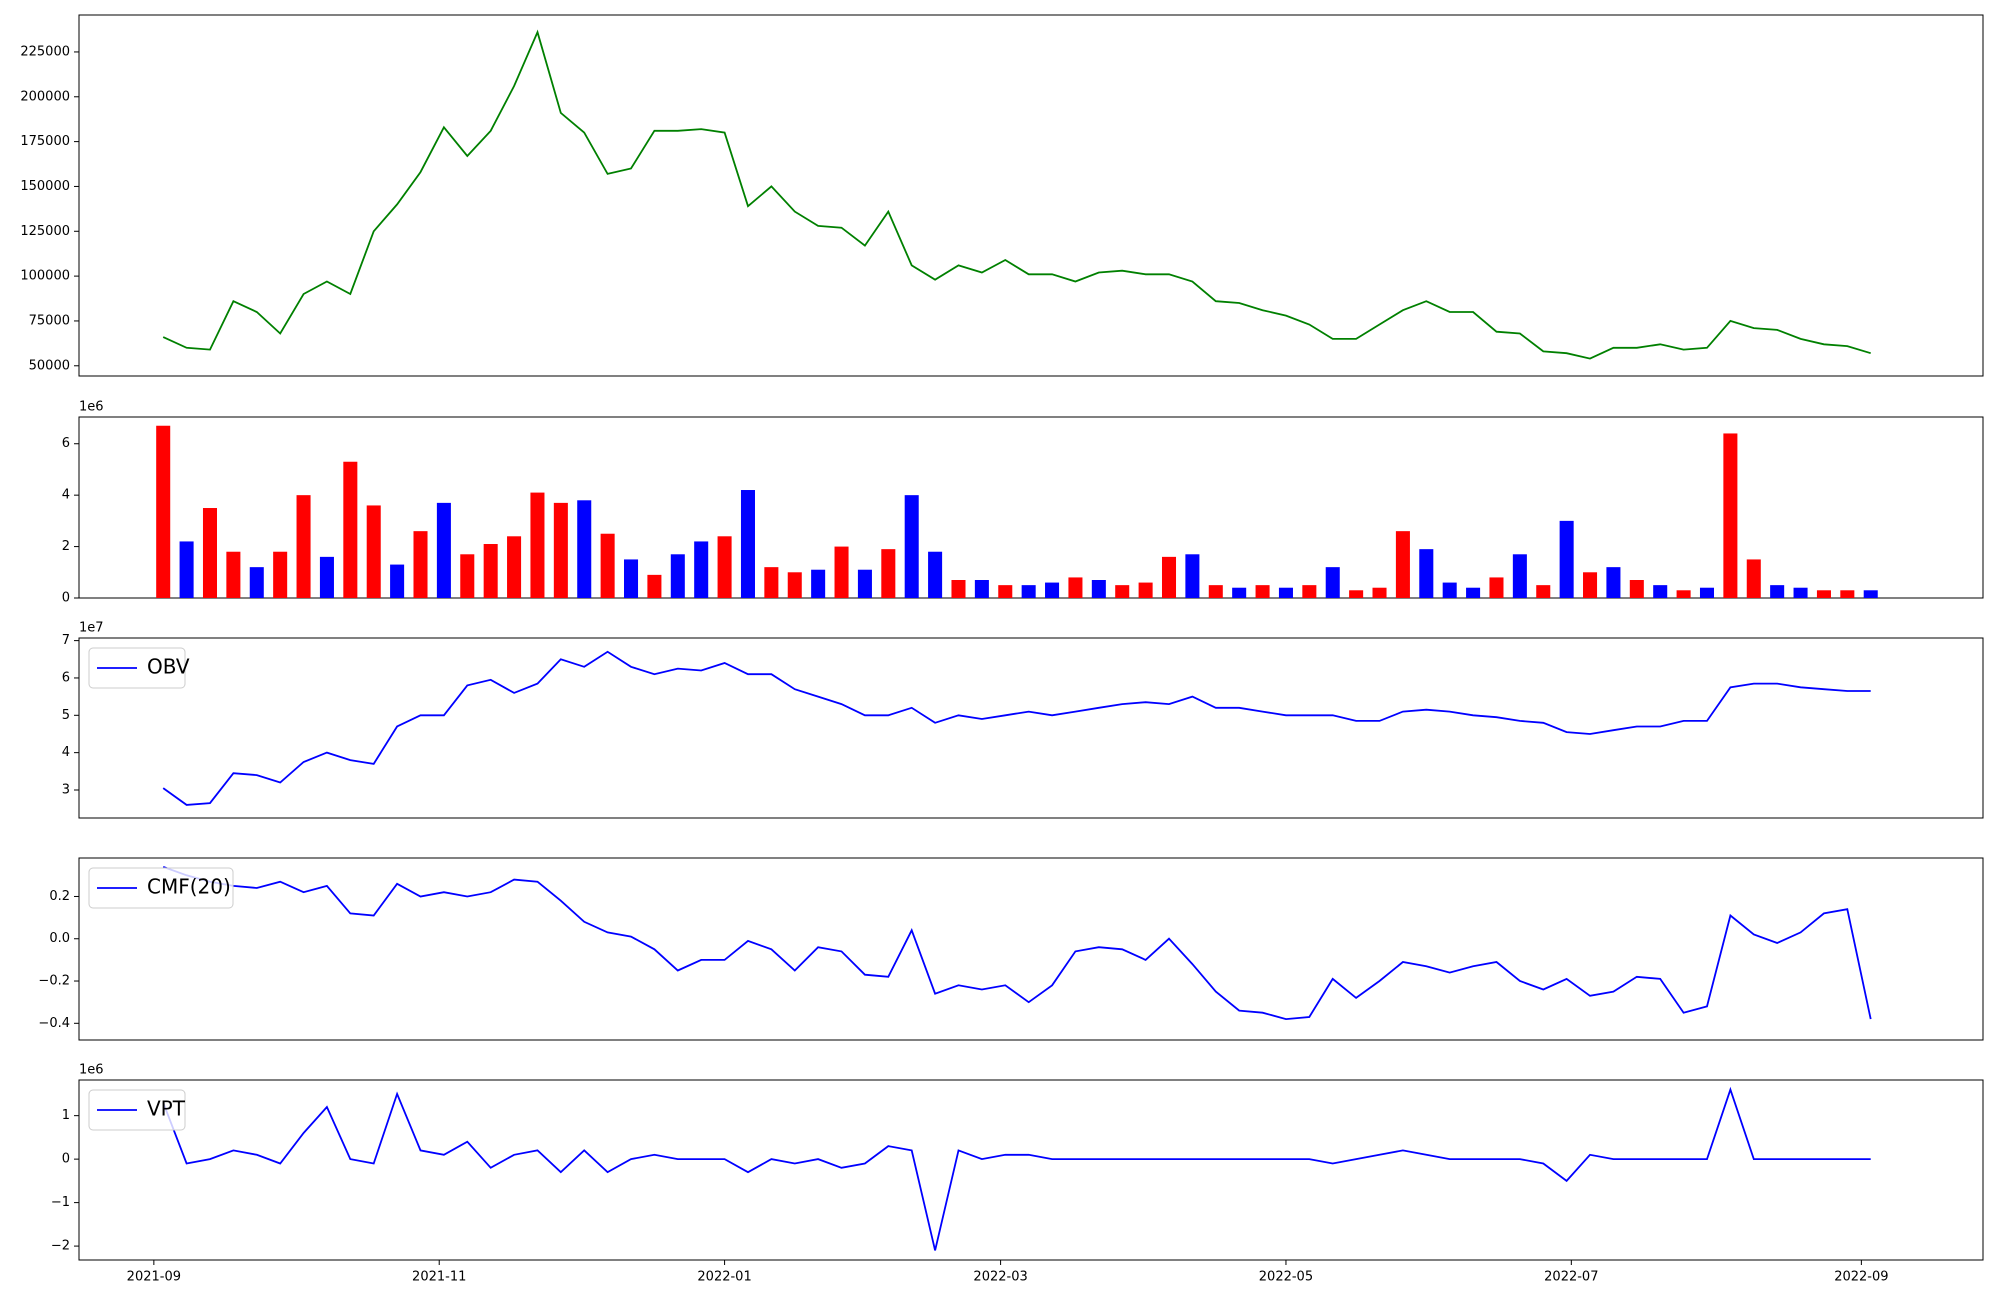 The image size is (2000, 1300). Describe the element at coordinates (45, 231) in the screenshot. I see `y-tick-label: 125000` at that location.